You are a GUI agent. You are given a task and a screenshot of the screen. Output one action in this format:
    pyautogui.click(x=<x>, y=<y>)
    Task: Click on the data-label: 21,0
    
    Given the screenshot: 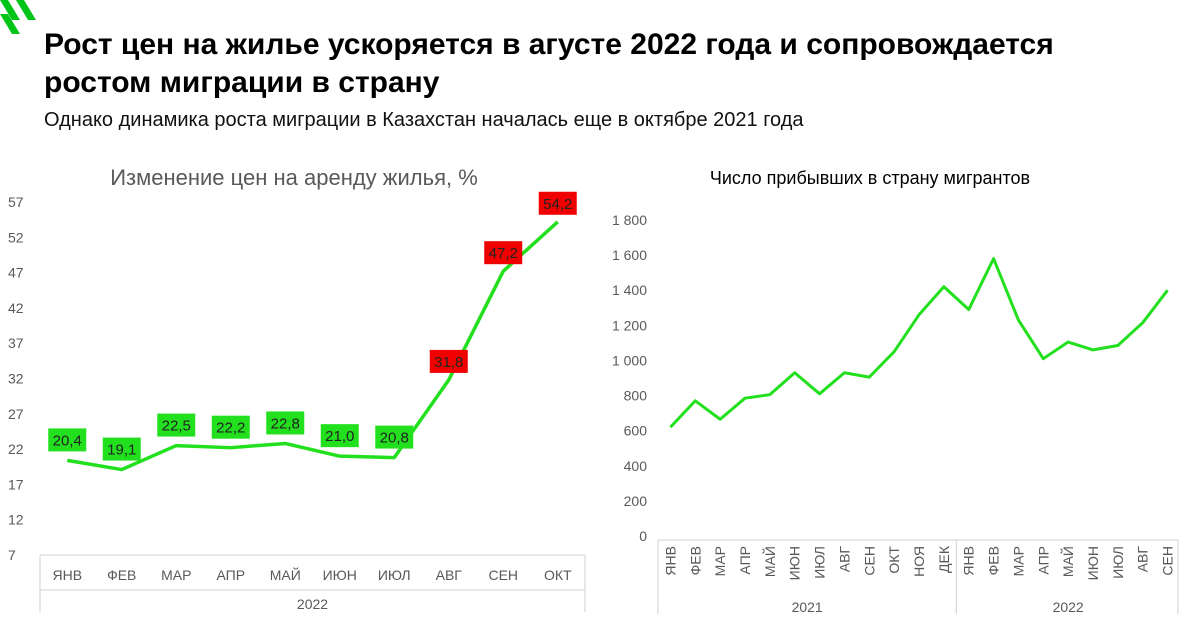 What is the action you would take?
    pyautogui.click(x=339, y=436)
    